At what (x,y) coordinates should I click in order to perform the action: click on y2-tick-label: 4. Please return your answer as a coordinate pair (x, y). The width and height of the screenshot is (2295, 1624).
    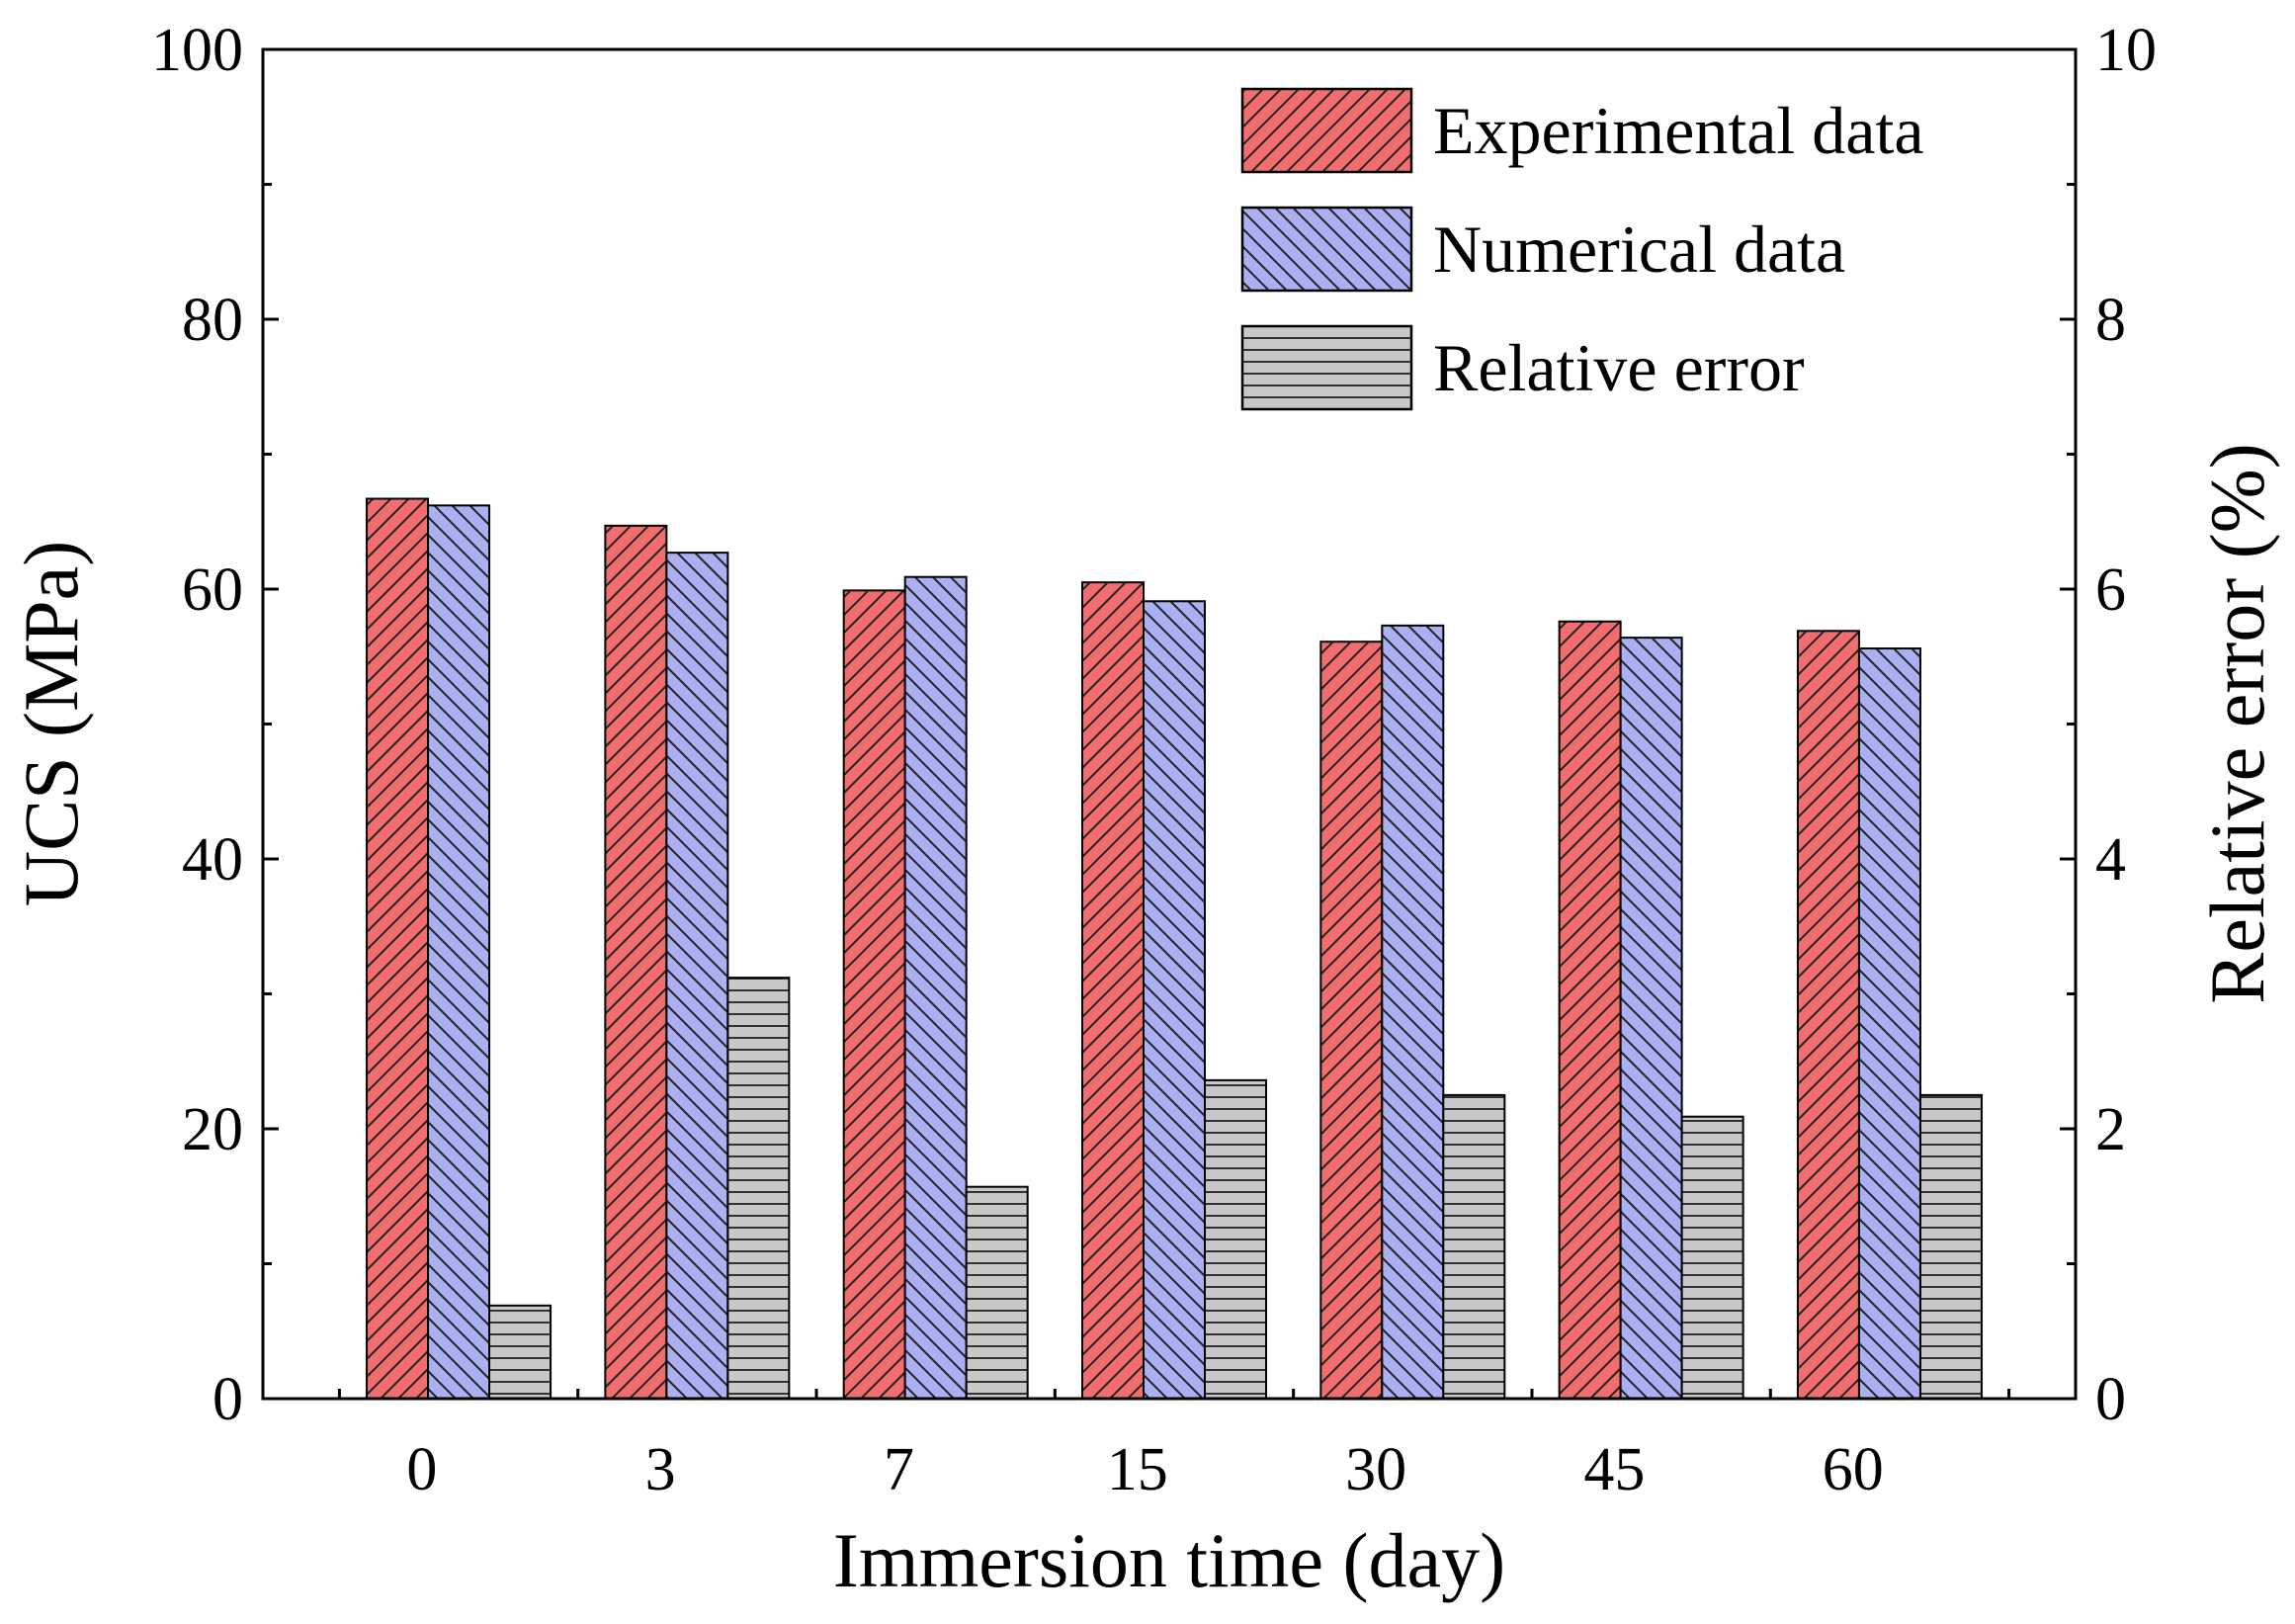
    Looking at the image, I should click on (2110, 860).